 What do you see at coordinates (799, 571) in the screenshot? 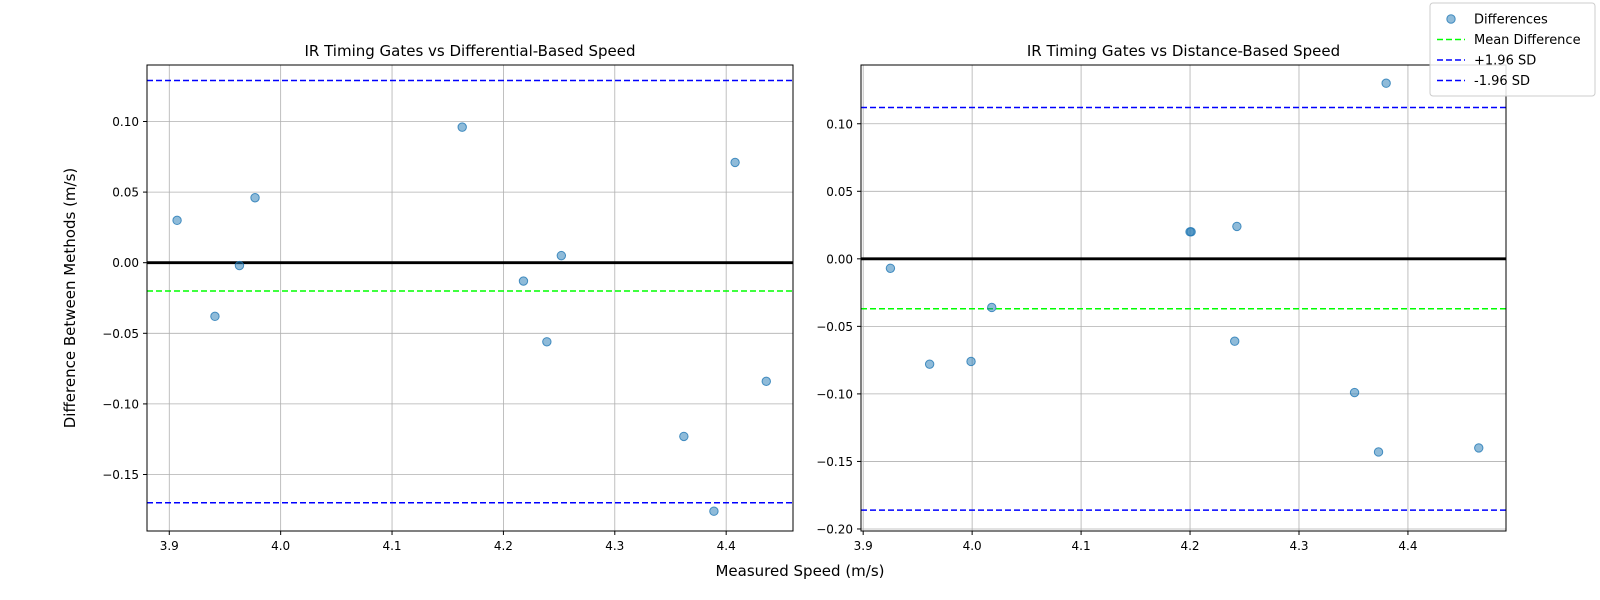
I see `x-axis-label: Measured Speed (m/s)` at bounding box center [799, 571].